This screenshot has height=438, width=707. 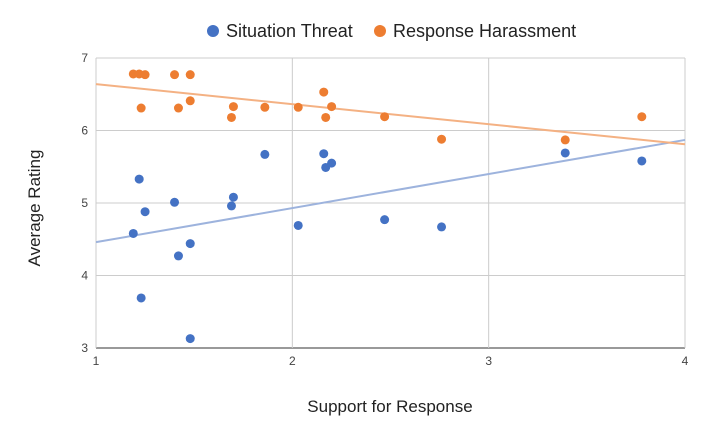 What do you see at coordinates (289, 31) in the screenshot?
I see `legend-label: Situation Threat` at bounding box center [289, 31].